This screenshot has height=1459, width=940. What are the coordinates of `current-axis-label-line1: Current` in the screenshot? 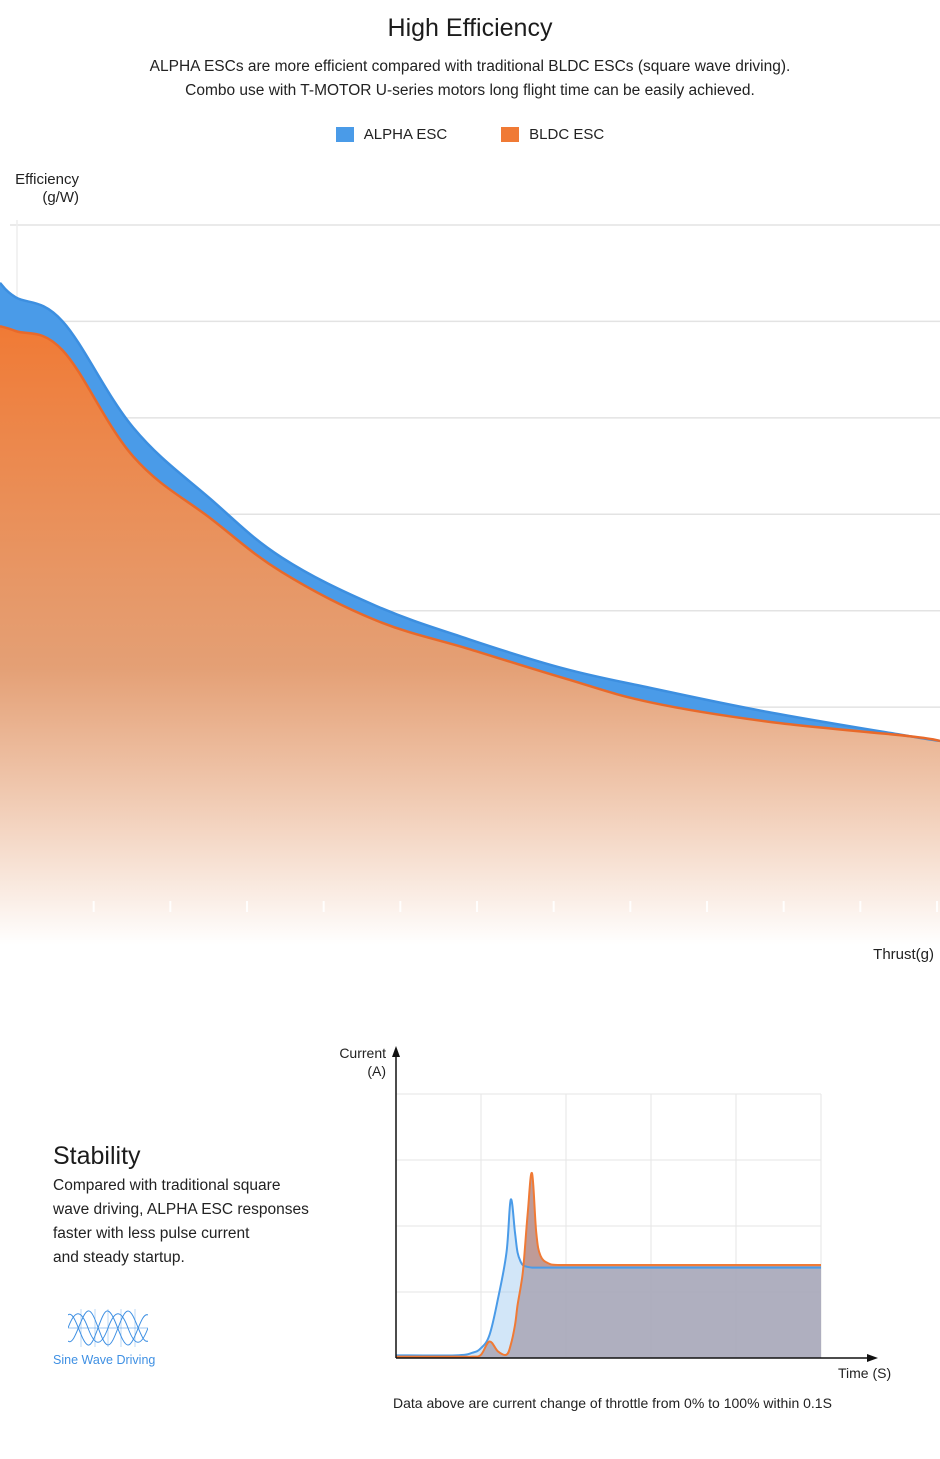 It's located at (362, 1053).